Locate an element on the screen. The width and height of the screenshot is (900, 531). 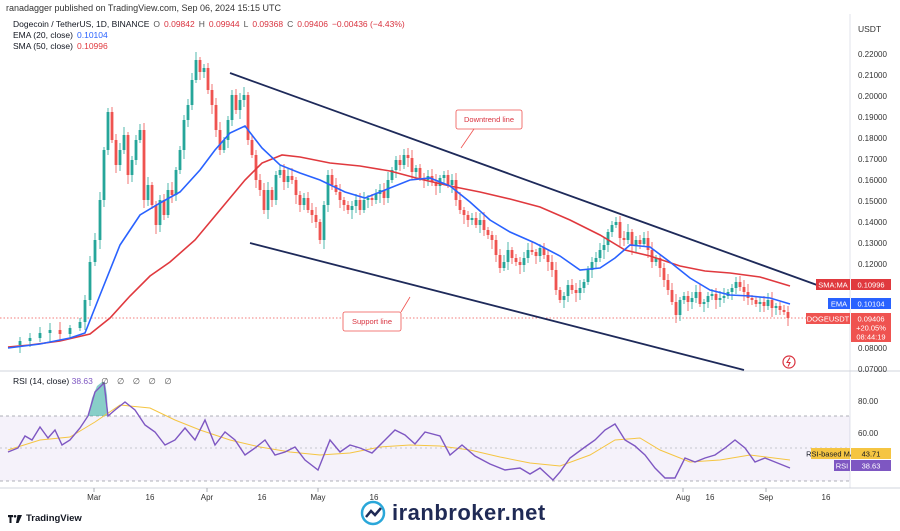
support-annotation: Support line is located at coordinates (376, 314).